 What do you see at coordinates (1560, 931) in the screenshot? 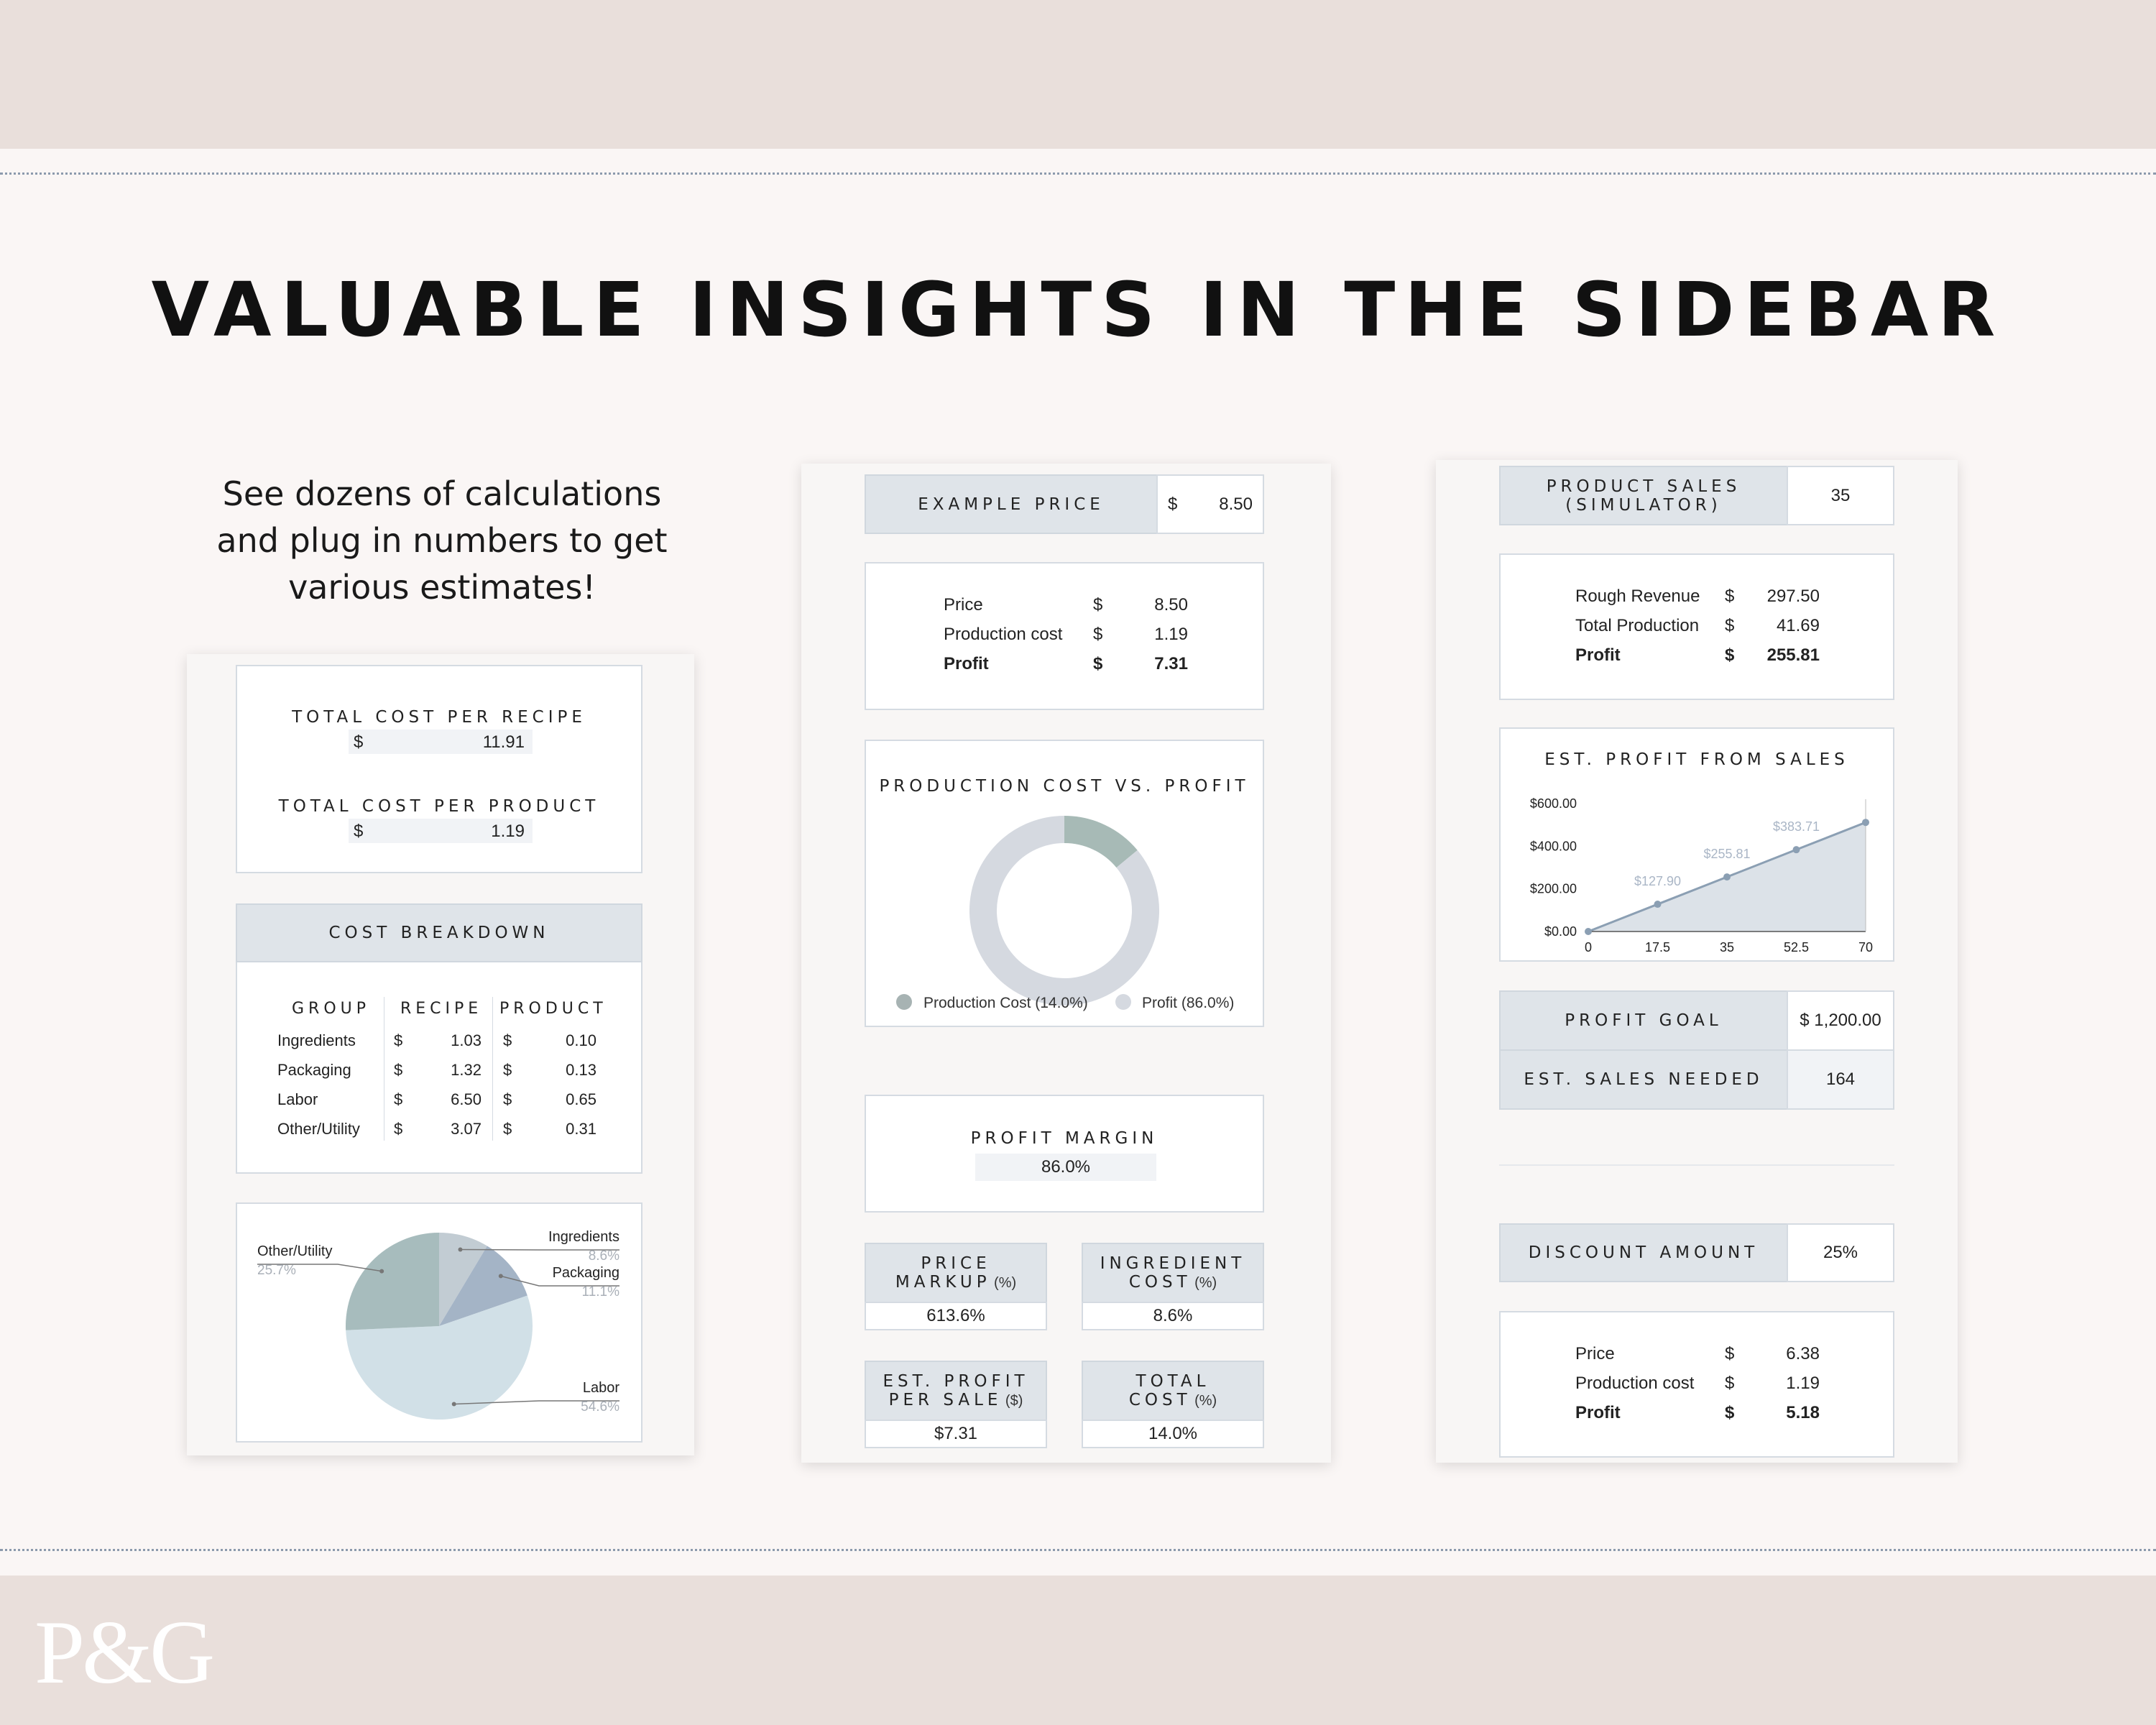
I see `y-tick-label: $0.00` at bounding box center [1560, 931].